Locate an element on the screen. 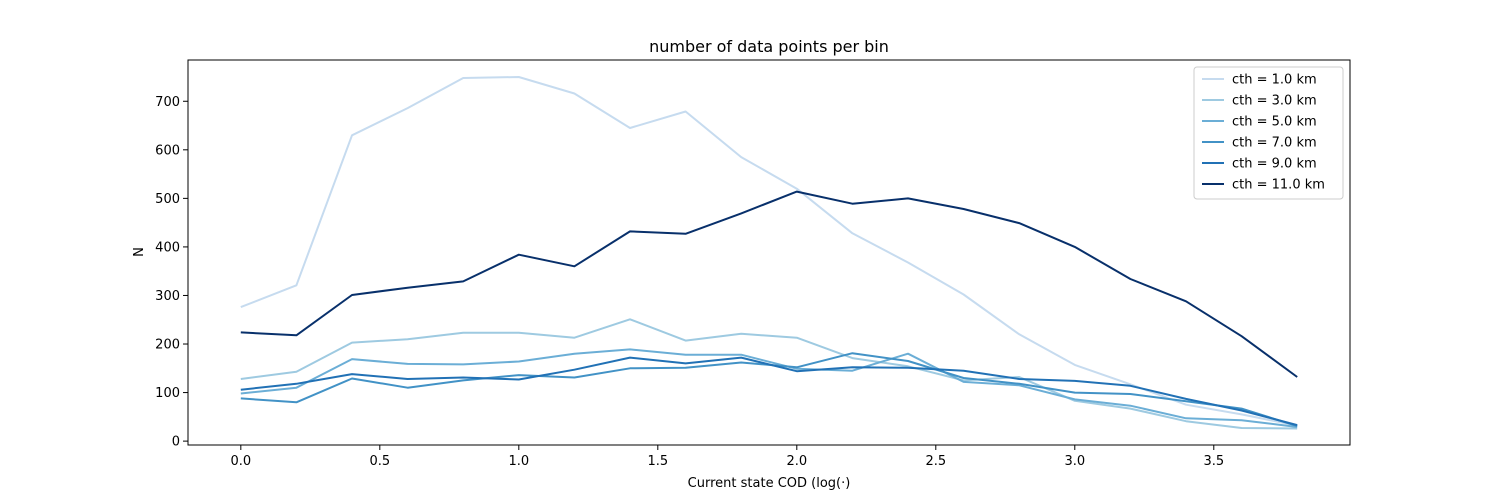 This screenshot has width=1500, height=500. y-axis-title: N is located at coordinates (139, 252).